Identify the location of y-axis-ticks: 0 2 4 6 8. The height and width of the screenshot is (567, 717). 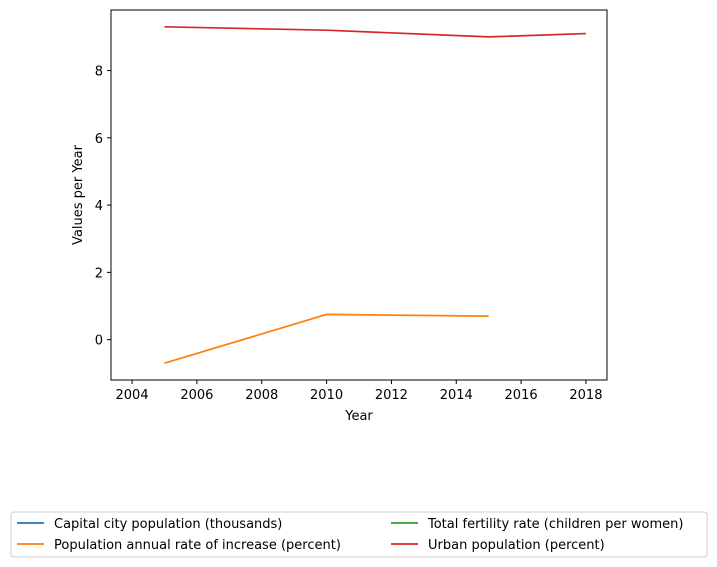
(103, 207).